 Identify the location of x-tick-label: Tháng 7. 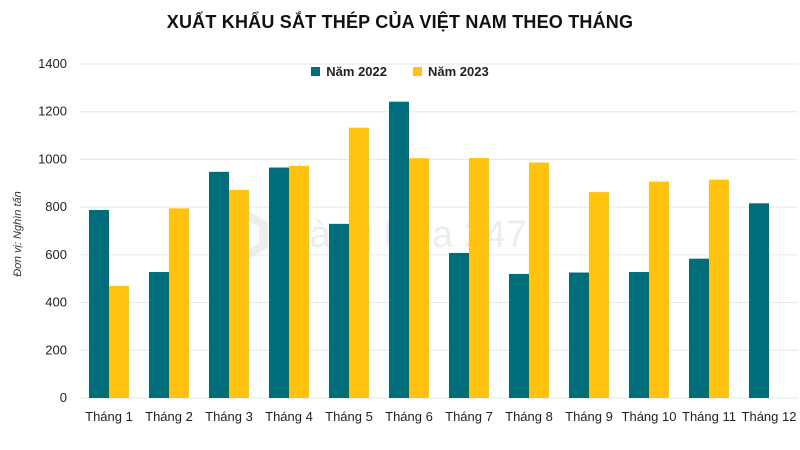
(469, 416).